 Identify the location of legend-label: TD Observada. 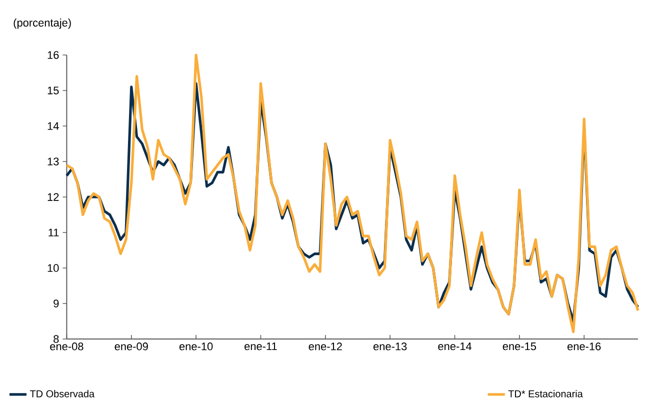
(62, 394).